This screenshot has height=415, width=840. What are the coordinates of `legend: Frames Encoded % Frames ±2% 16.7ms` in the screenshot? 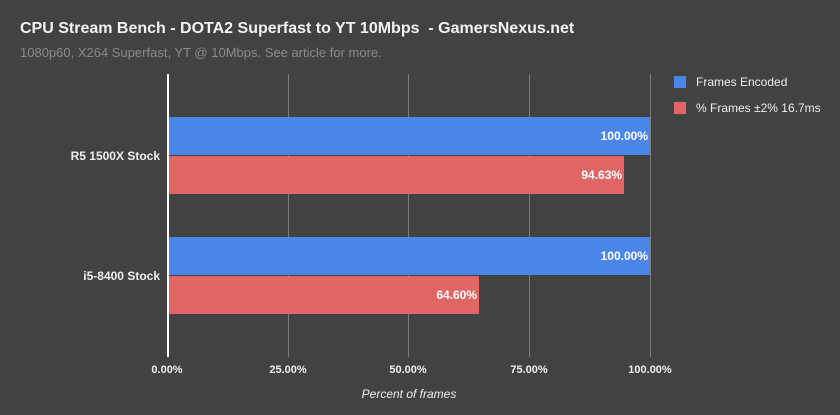 It's located at (747, 100).